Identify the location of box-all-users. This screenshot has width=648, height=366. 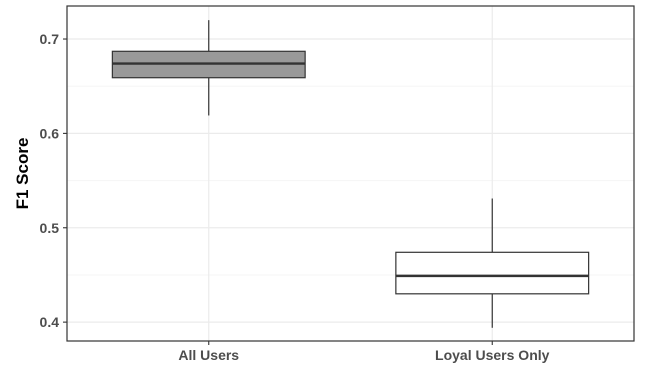
(208, 68).